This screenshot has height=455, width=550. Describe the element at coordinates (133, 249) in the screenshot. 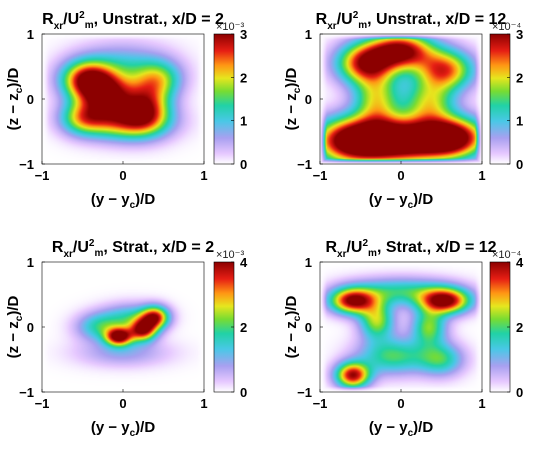

I see `panel-title: Rxr/U2m, Strat., x/D = 2` at that location.